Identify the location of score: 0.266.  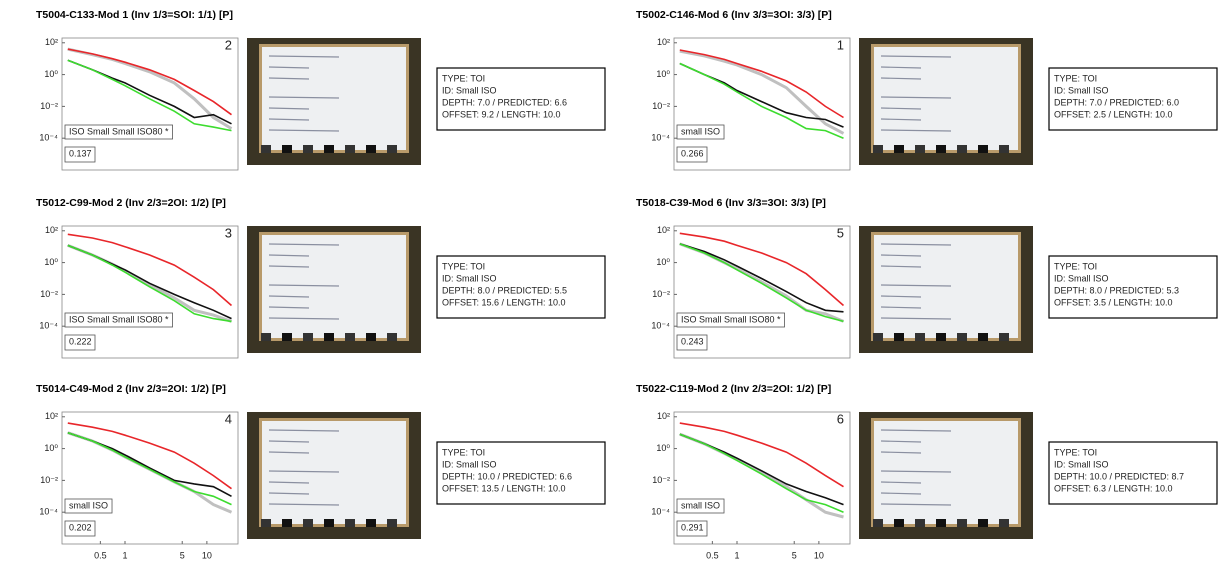
(692, 153).